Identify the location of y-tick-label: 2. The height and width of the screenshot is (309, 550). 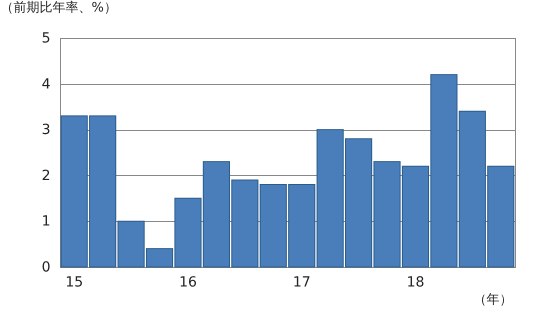
(46, 176).